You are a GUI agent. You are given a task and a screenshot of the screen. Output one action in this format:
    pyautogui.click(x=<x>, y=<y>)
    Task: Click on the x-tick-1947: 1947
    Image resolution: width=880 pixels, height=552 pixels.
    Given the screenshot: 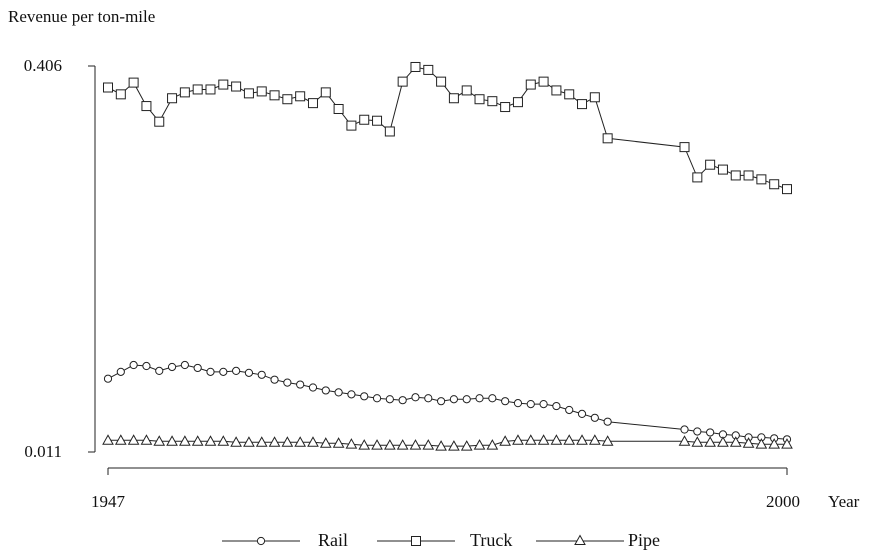 What is the action you would take?
    pyautogui.click(x=108, y=489)
    